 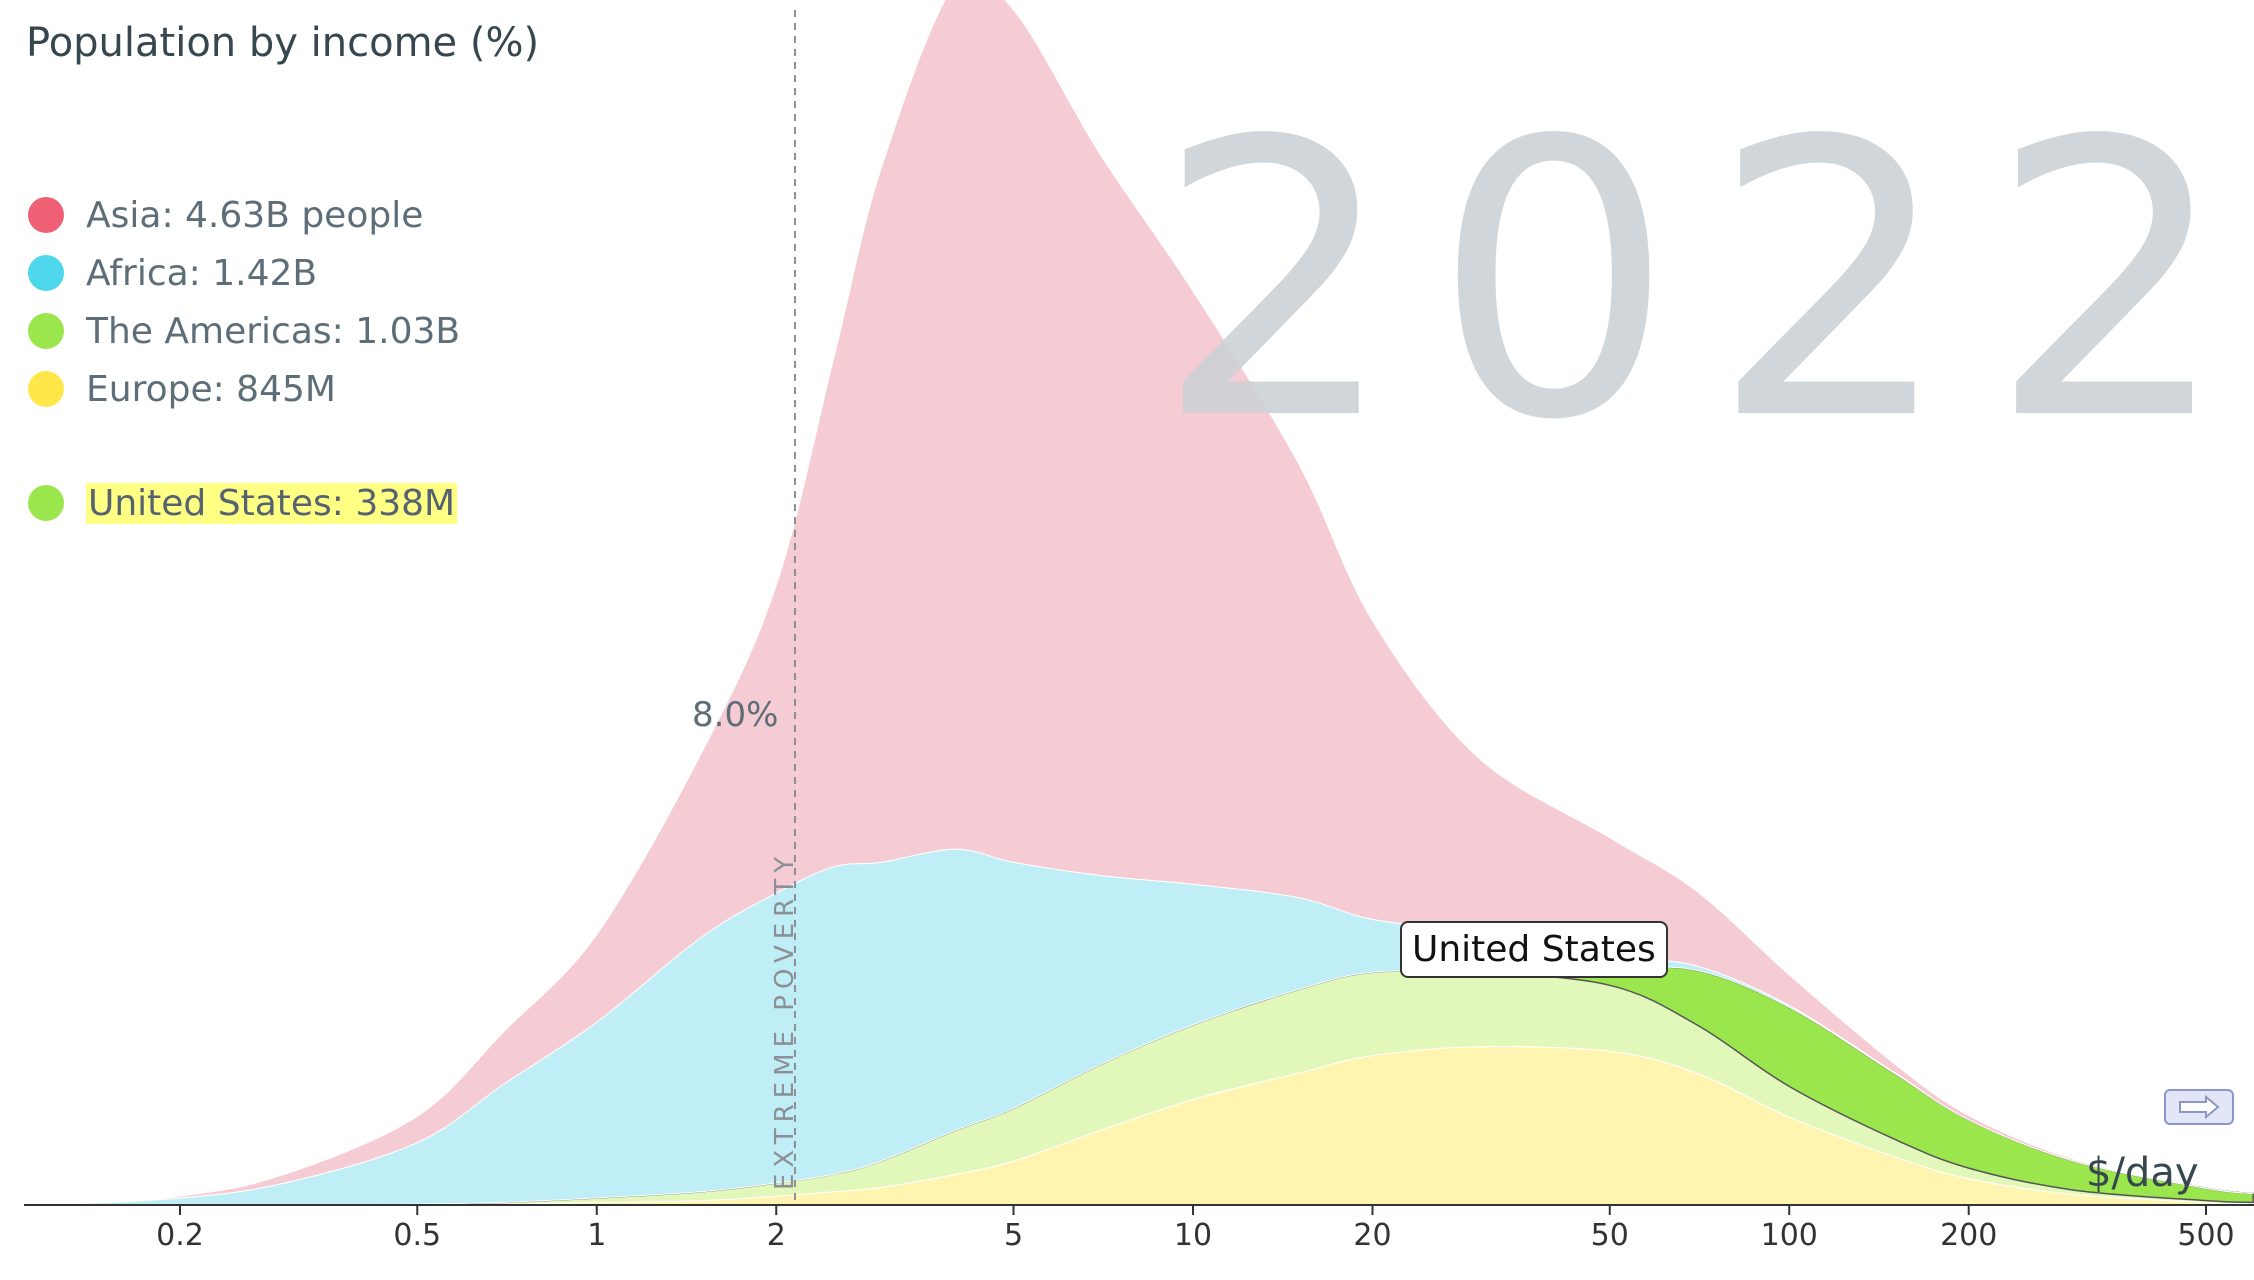 I want to click on expand-button, so click(x=2199, y=1107).